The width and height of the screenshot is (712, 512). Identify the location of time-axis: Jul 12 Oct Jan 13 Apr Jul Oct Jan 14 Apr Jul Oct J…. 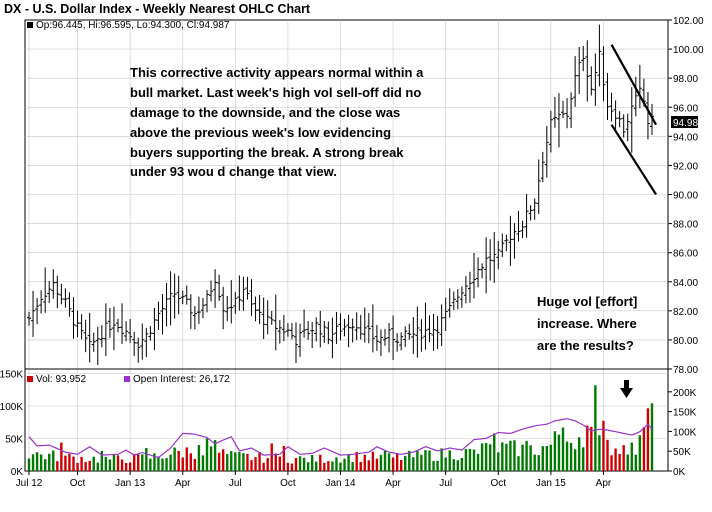
(314, 480).